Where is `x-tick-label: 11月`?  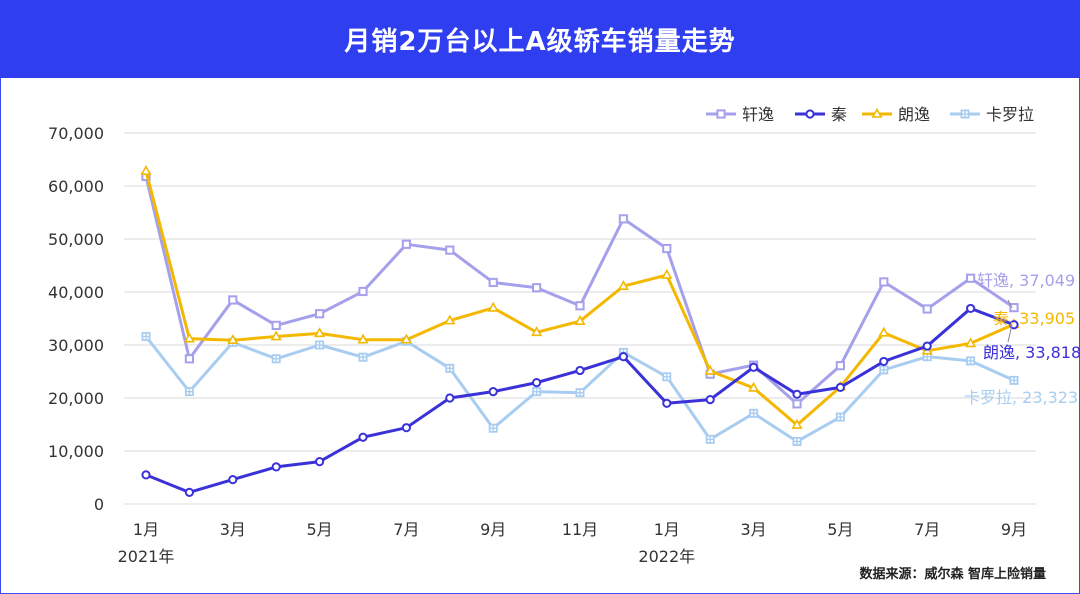
x-tick-label: 11月 is located at coordinates (580, 529).